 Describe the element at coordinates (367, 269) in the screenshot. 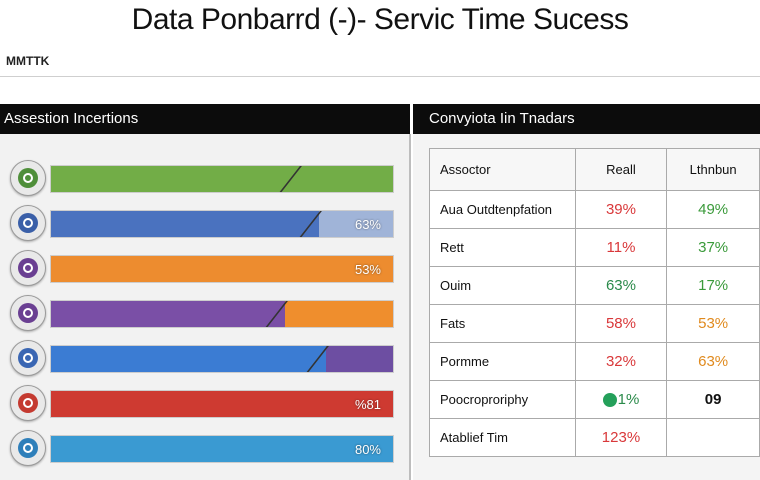

I see `indicator-bar-label: 53%` at that location.